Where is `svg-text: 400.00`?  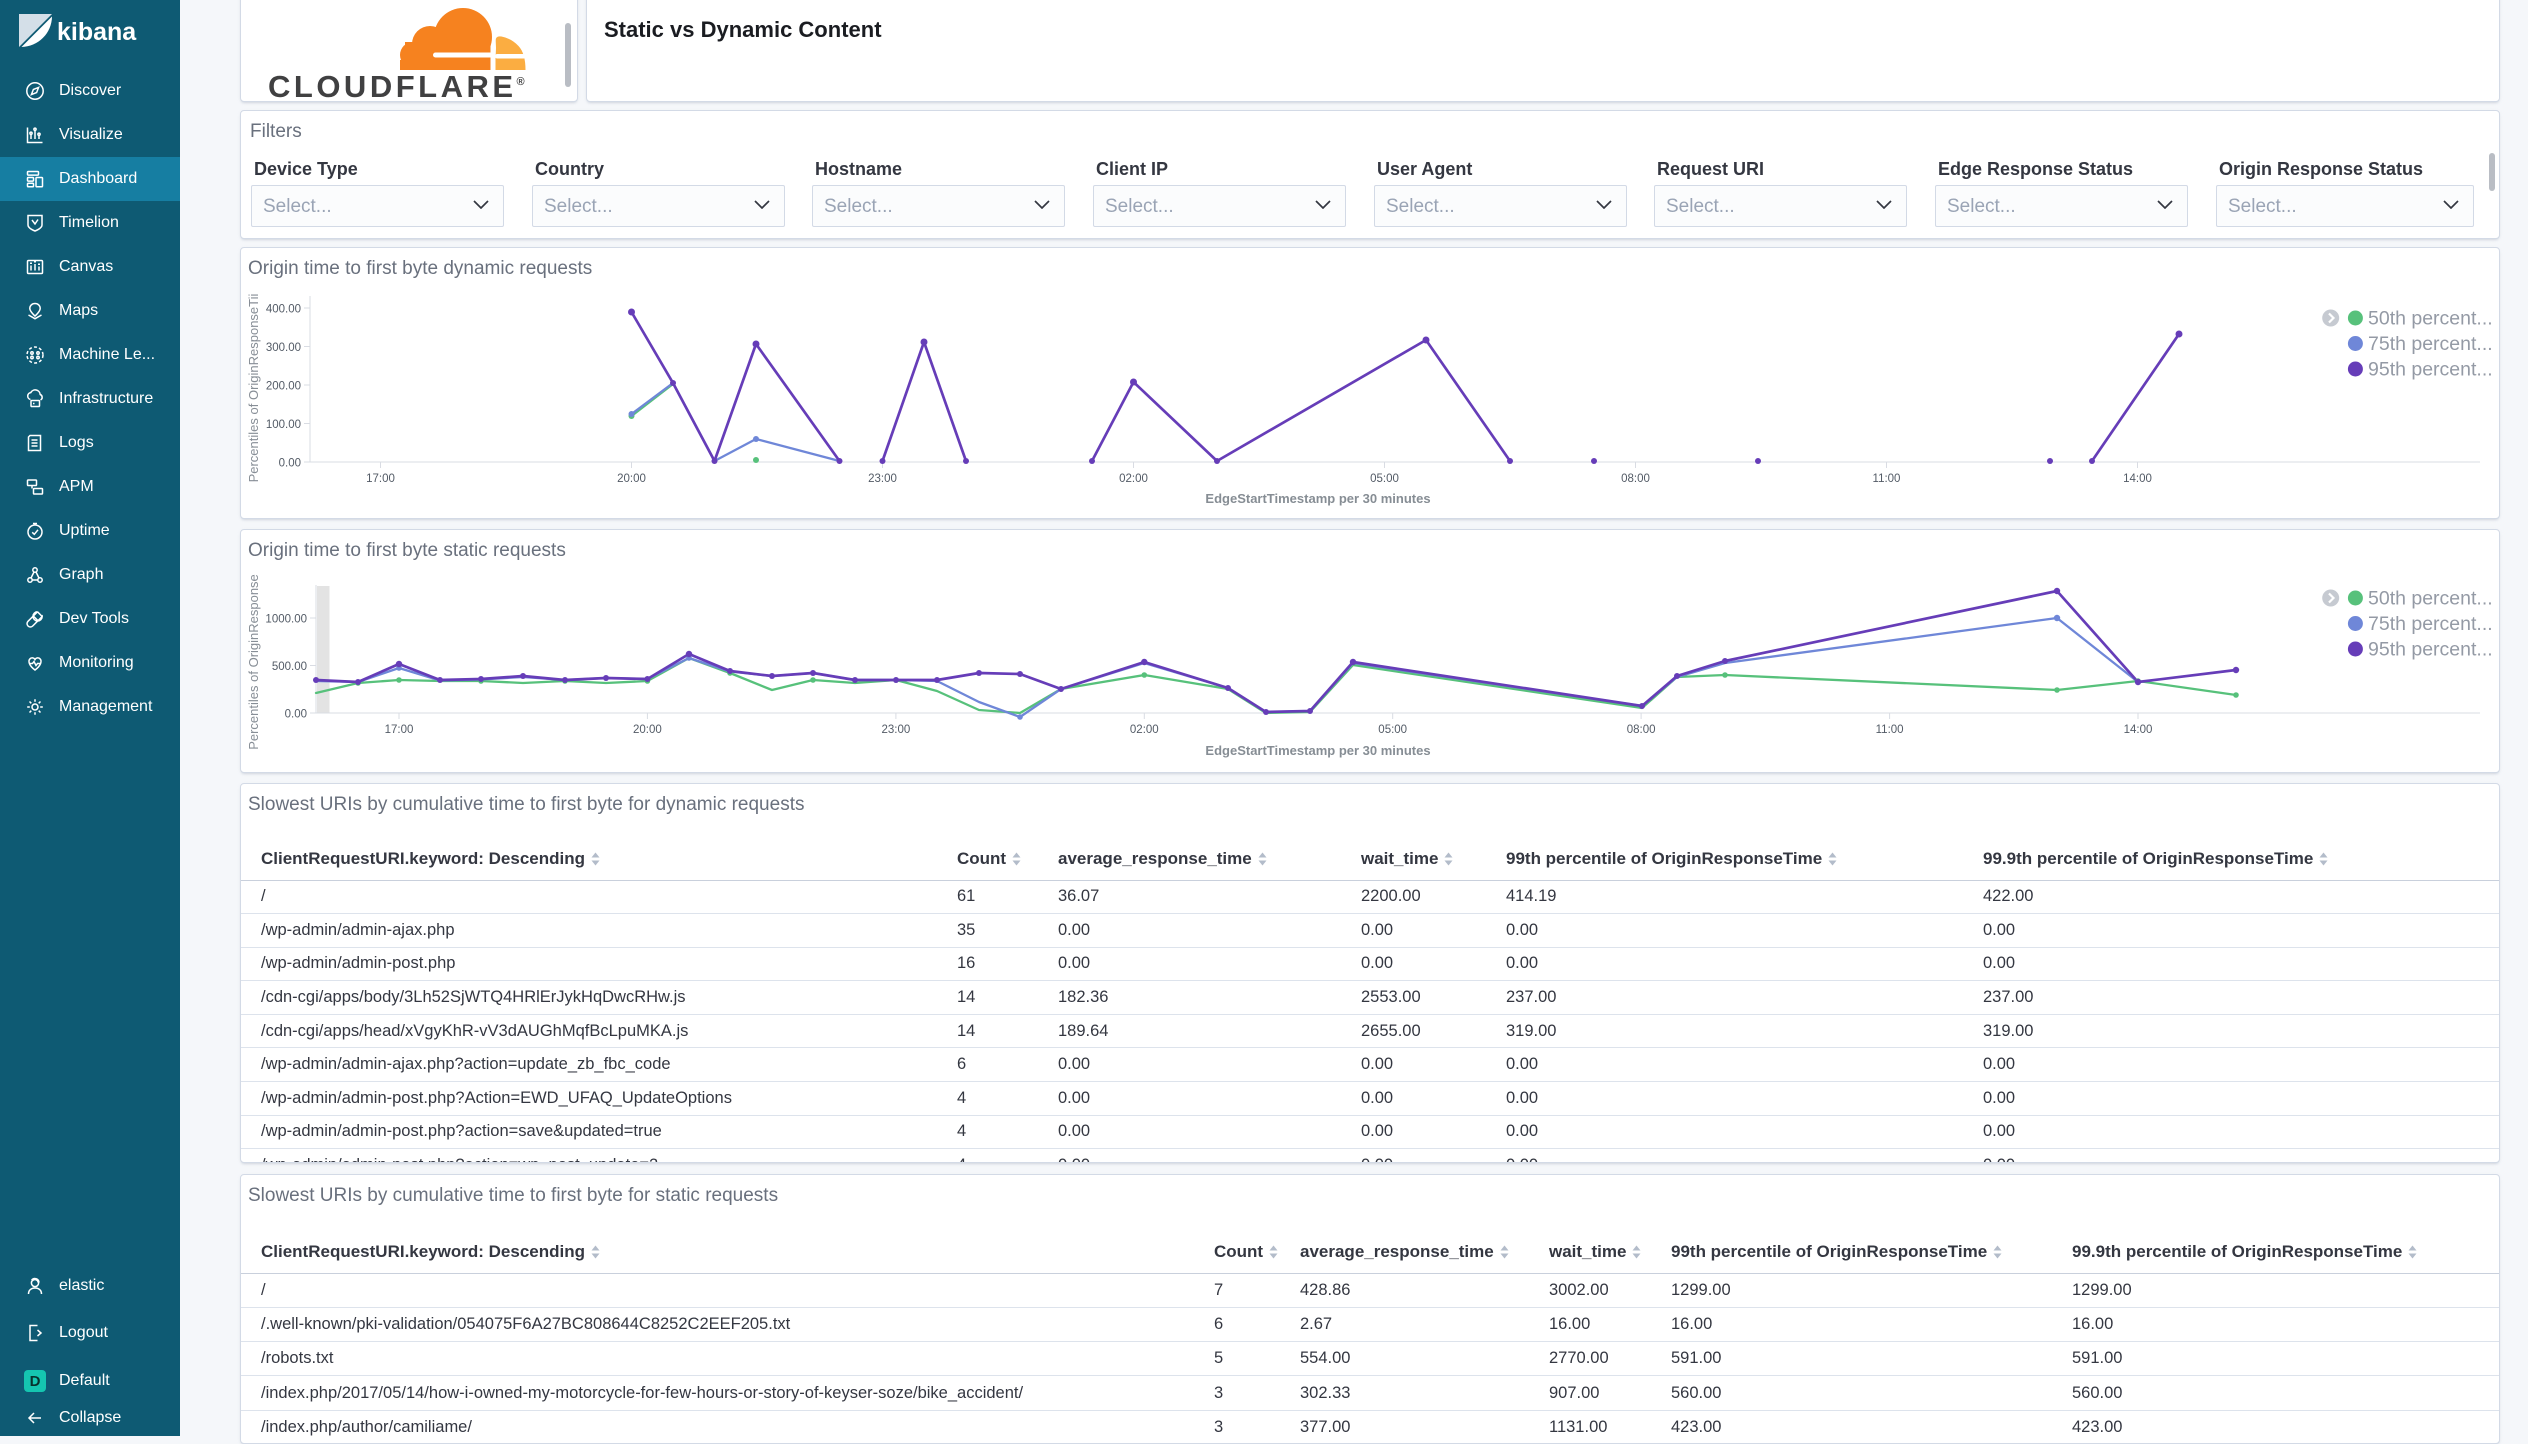
svg-text: 400.00 is located at coordinates (283, 310).